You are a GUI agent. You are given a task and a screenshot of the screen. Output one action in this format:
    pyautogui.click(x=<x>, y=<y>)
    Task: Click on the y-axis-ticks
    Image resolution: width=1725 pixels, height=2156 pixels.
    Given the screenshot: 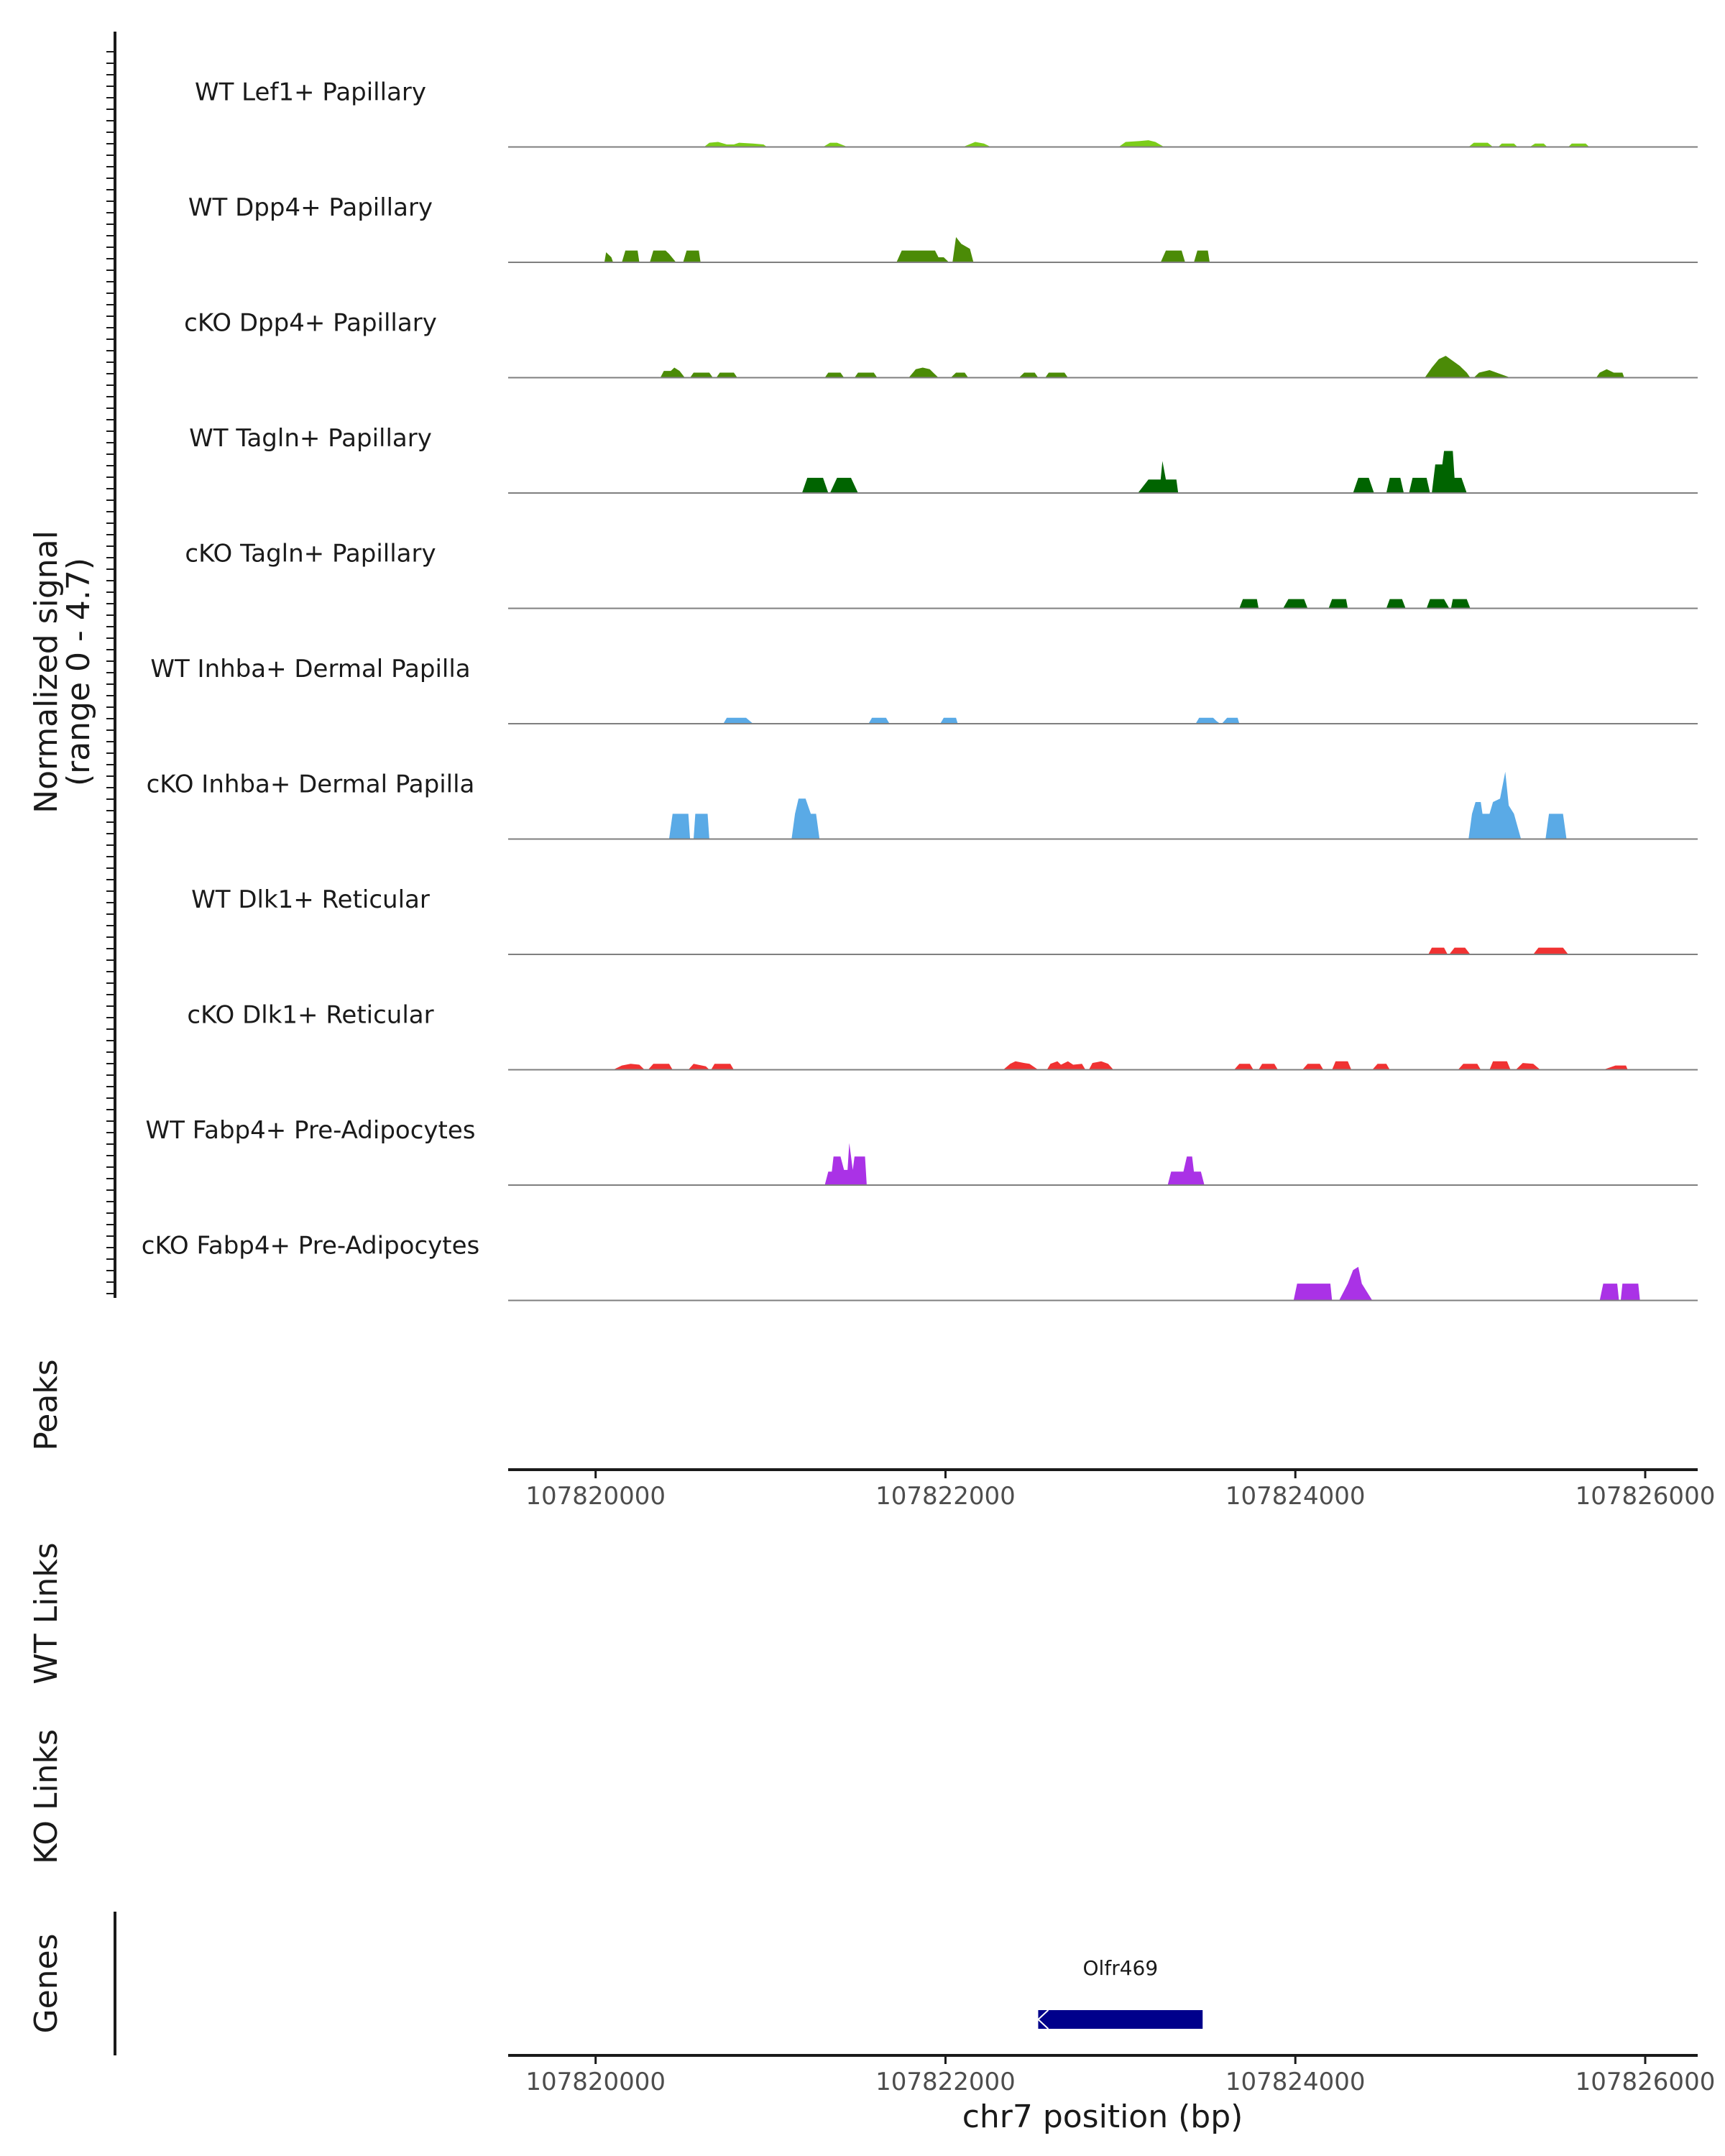 What is the action you would take?
    pyautogui.click(x=110, y=673)
    